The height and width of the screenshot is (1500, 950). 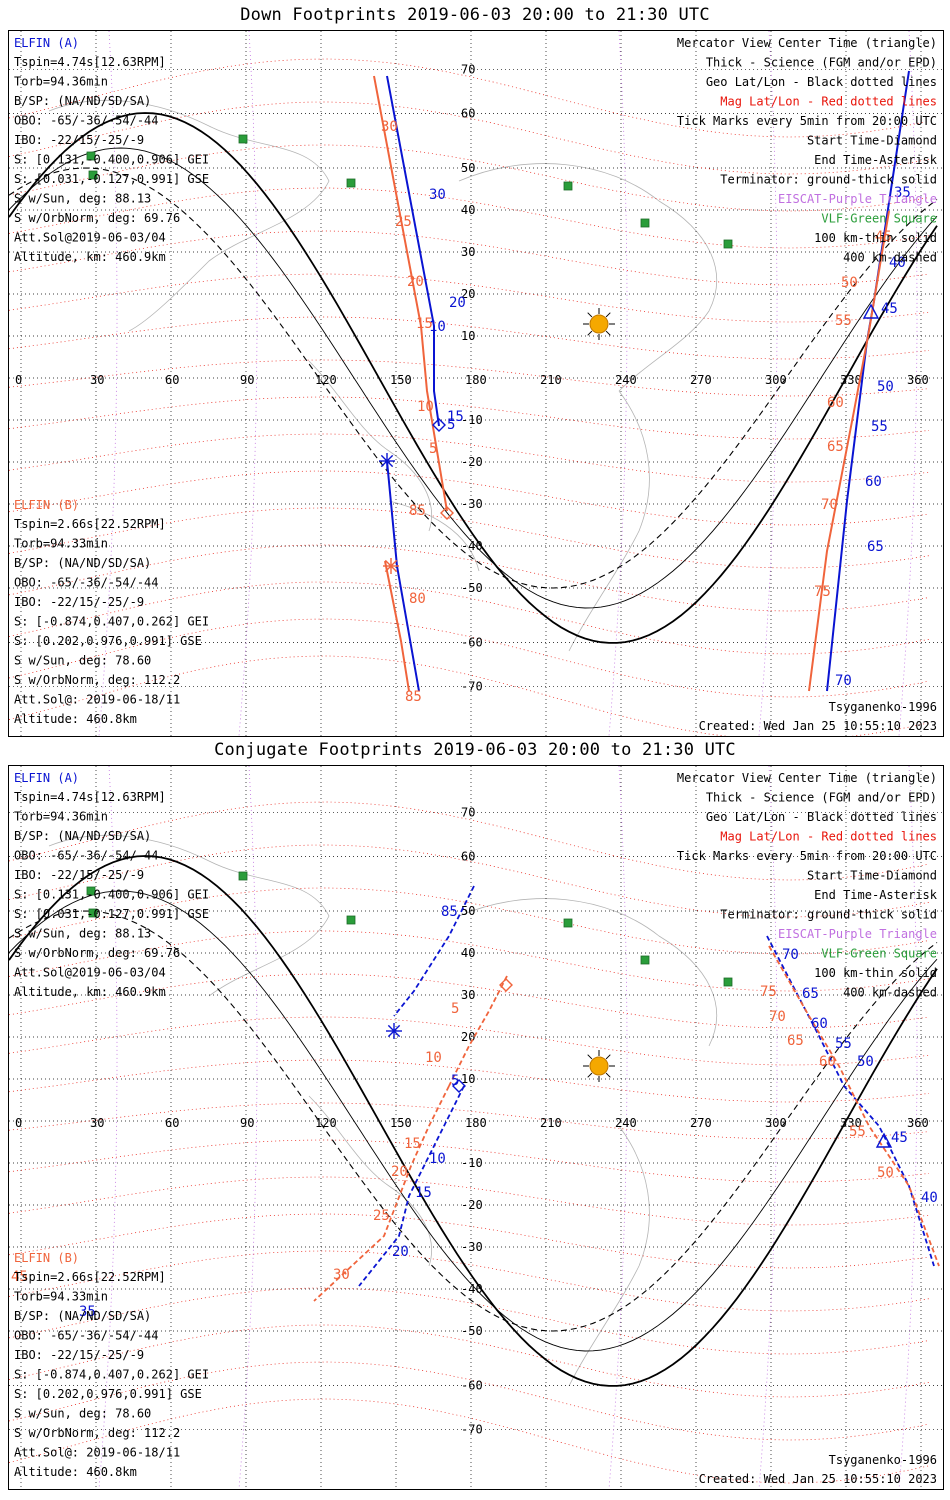 I want to click on elfin-b-info-line: S w/Sun, deg: 78.60, so click(x=82, y=661).